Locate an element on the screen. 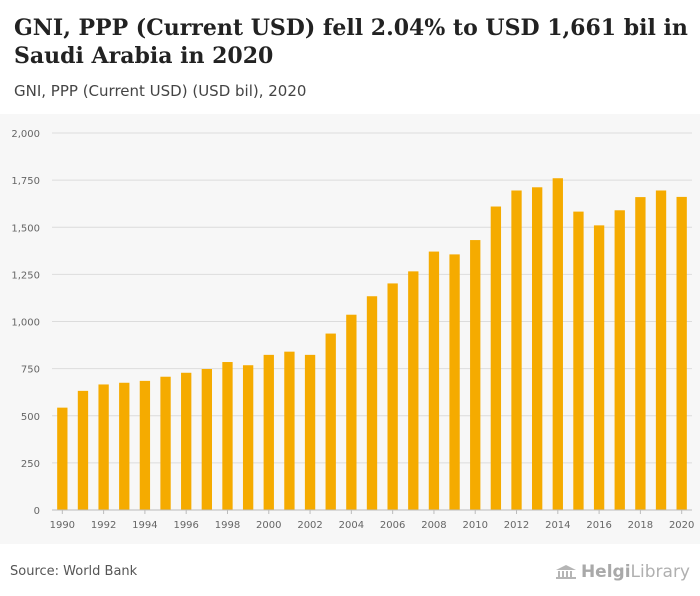 This screenshot has height=596, width=700. footer: Source: World Bank Helgi Library is located at coordinates (350, 570).